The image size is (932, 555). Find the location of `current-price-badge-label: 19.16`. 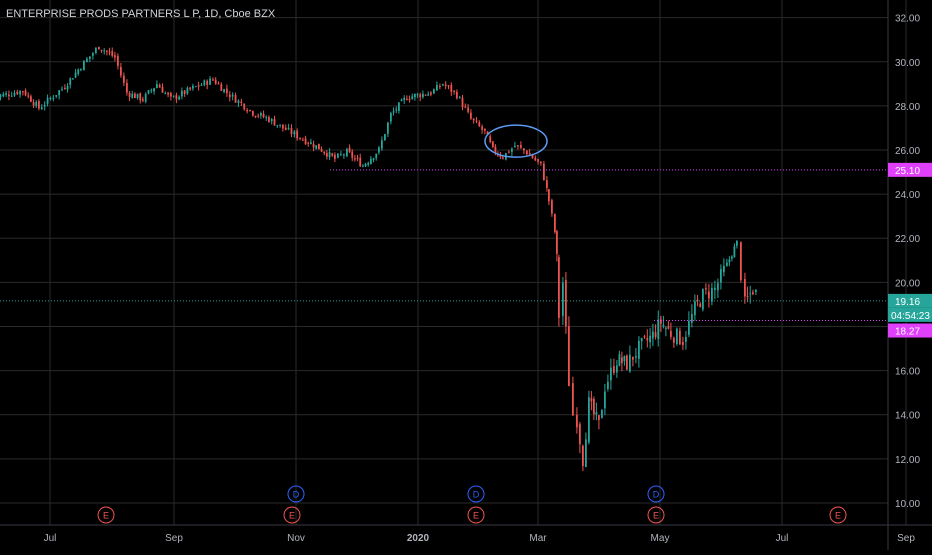

current-price-badge-label: 19.16 is located at coordinates (907, 302).